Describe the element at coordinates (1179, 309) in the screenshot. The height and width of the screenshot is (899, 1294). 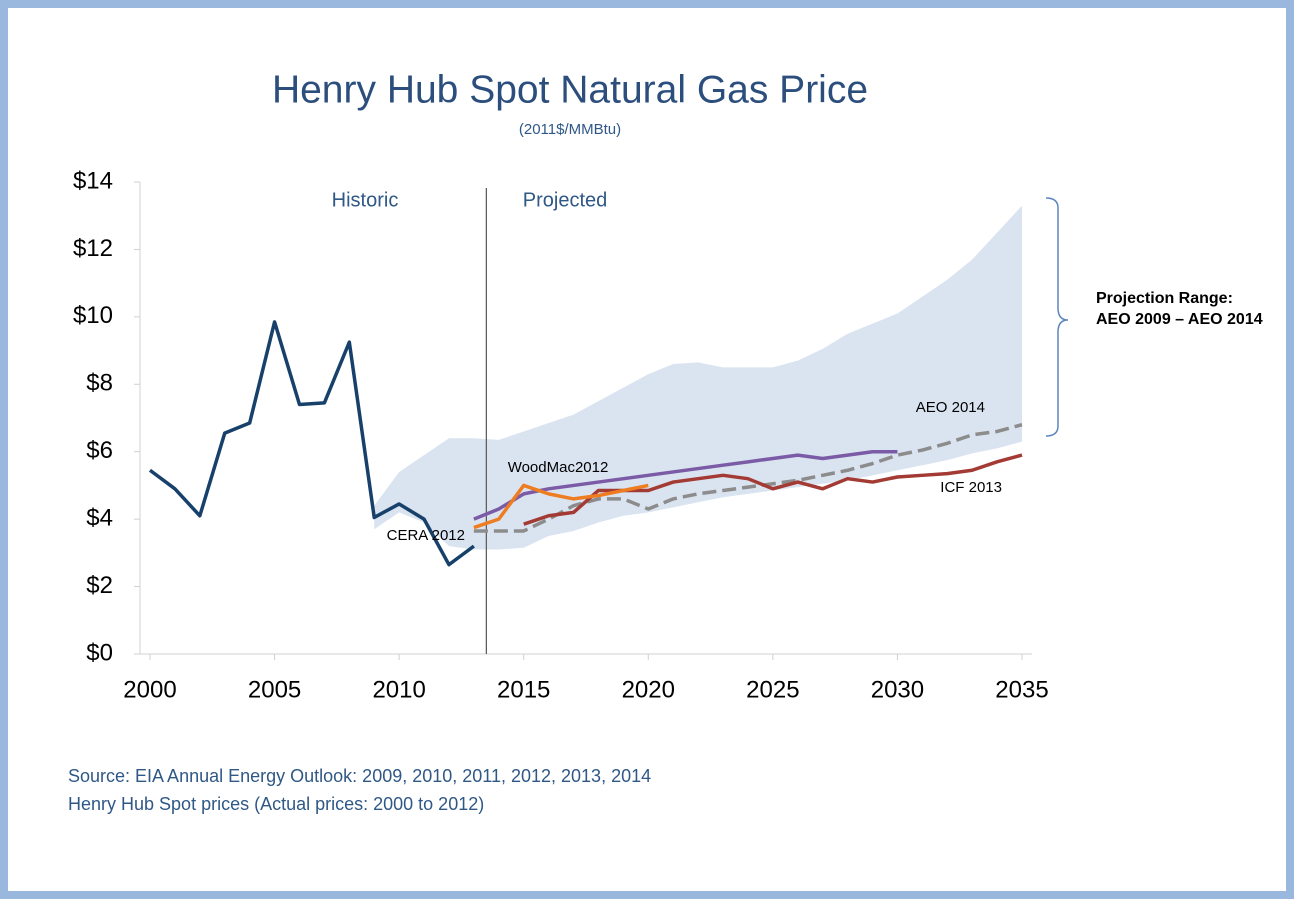
I see `range-label: Projection Range: AEO 2009 – AEO 2014` at that location.